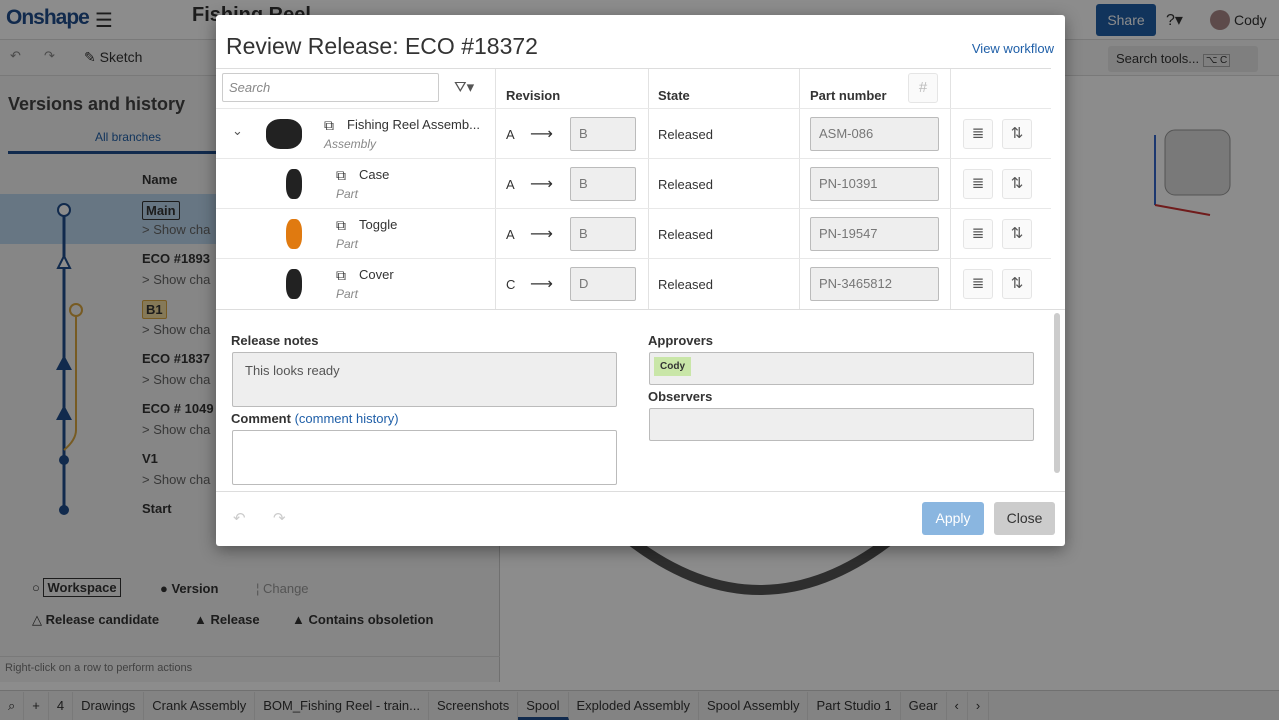 Image resolution: width=1279 pixels, height=720 pixels. Describe the element at coordinates (754, 705) in the screenshot. I see `tab-spool-assembly: Spool Assembly` at that location.